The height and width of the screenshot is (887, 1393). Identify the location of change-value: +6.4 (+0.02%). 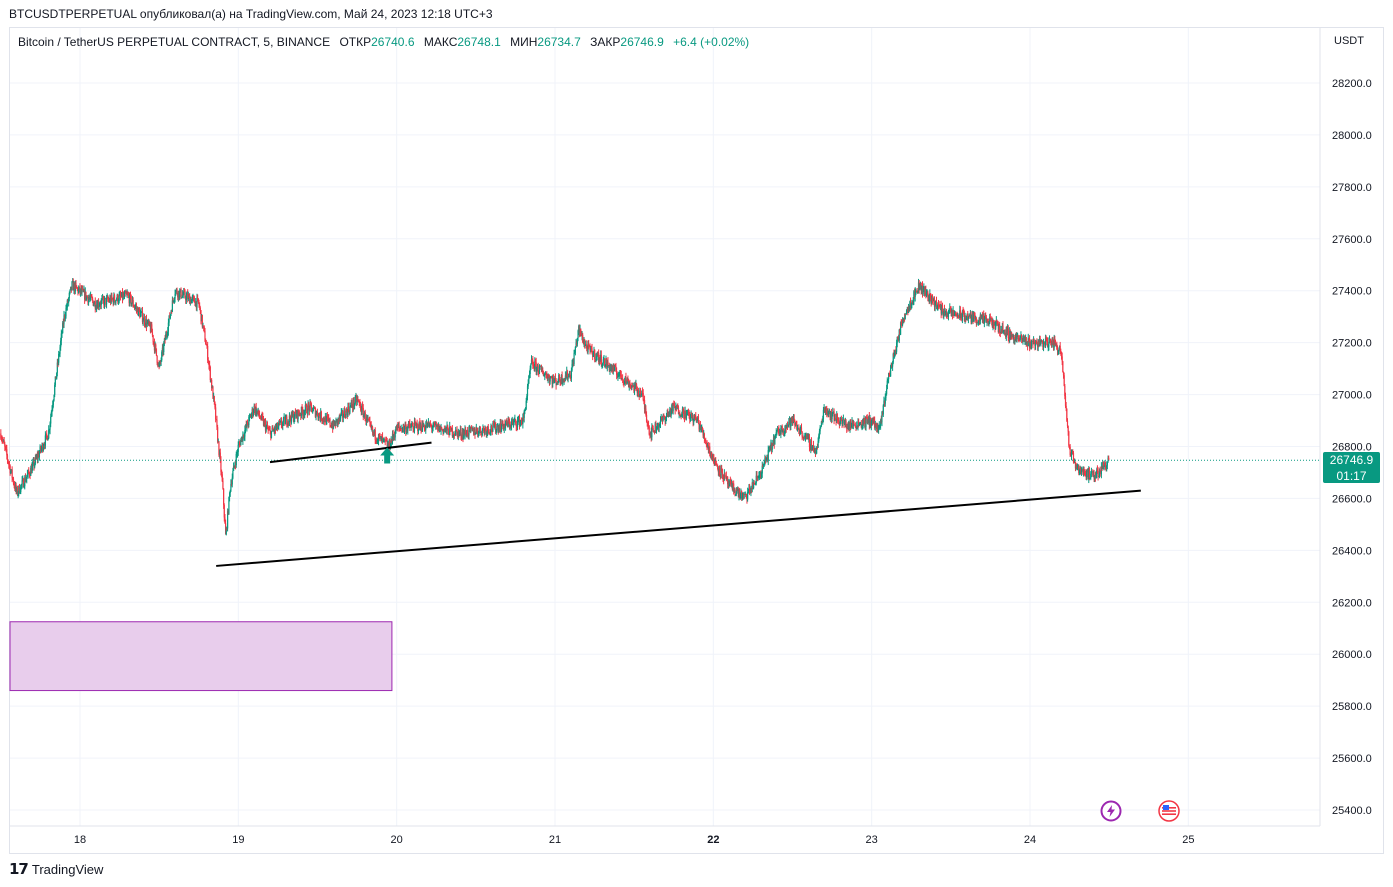
(711, 42).